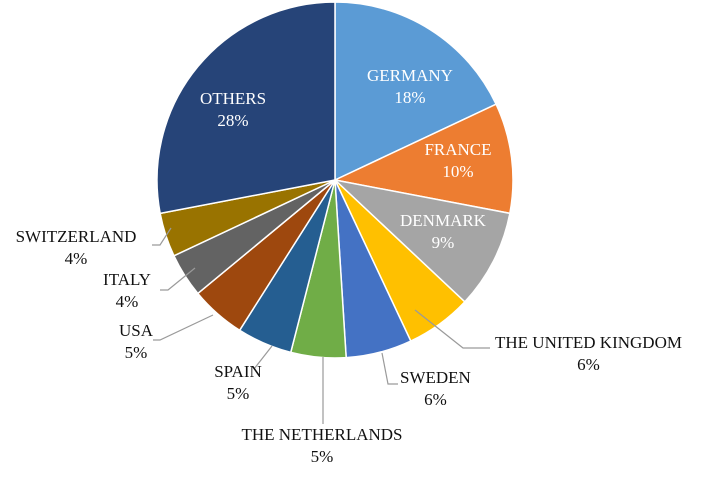  Describe the element at coordinates (452, 329) in the screenshot. I see `leader-the-united-kingdom` at that location.